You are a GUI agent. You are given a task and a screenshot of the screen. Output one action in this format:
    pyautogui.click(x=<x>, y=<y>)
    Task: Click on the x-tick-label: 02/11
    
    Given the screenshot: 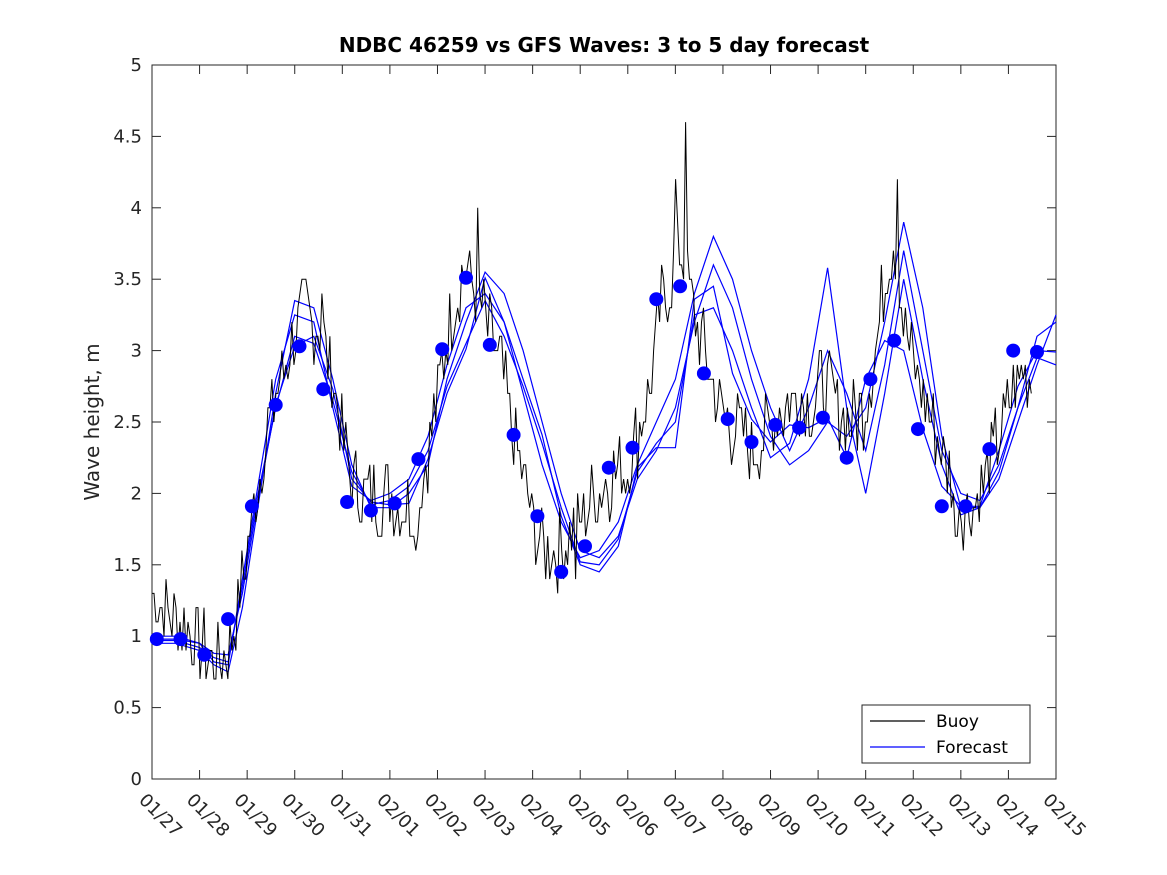 What is the action you would take?
    pyautogui.click(x=874, y=816)
    